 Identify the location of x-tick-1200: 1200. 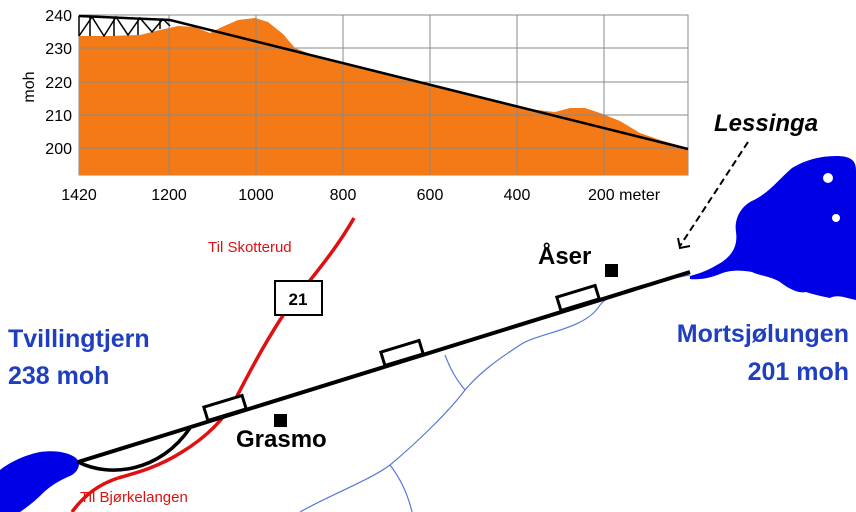
(169, 195).